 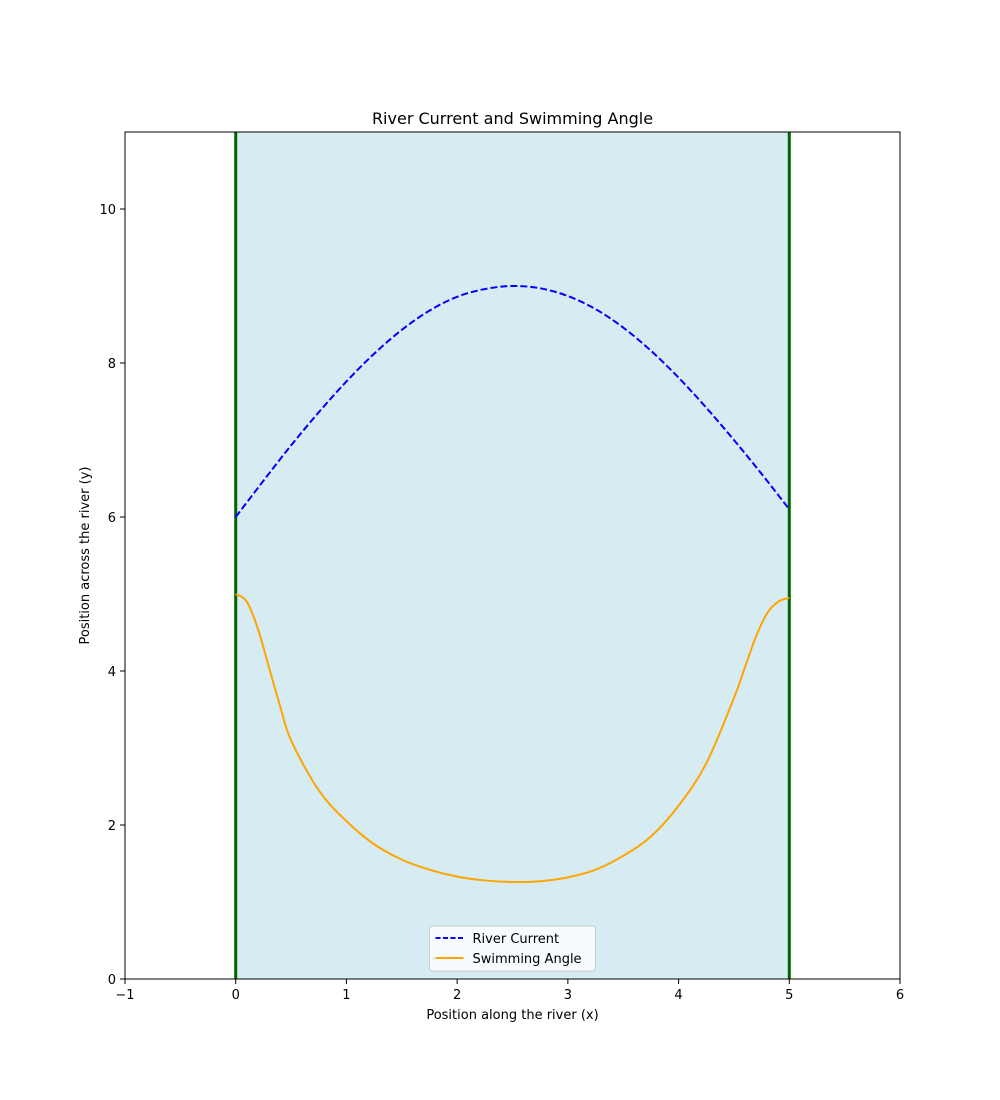 I want to click on chart-title: River Current and Swimming Angle, so click(x=512, y=118).